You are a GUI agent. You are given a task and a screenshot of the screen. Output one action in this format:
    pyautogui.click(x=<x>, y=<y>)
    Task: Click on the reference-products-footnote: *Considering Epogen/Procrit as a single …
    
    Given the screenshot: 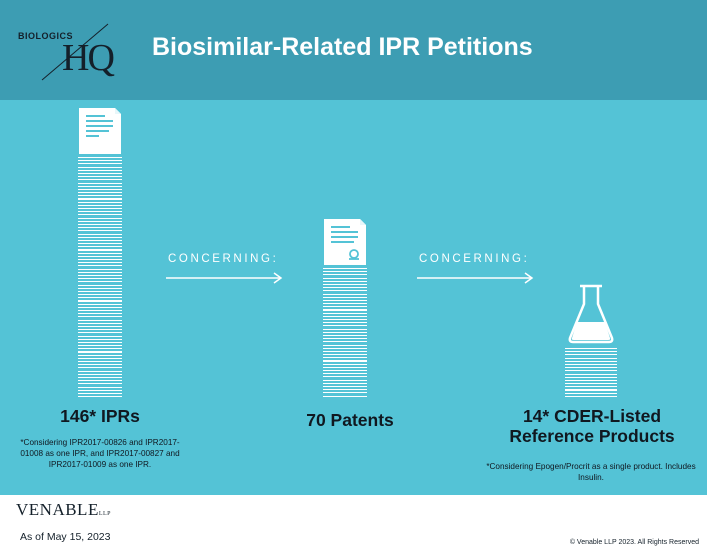 What is the action you would take?
    pyautogui.click(x=591, y=472)
    